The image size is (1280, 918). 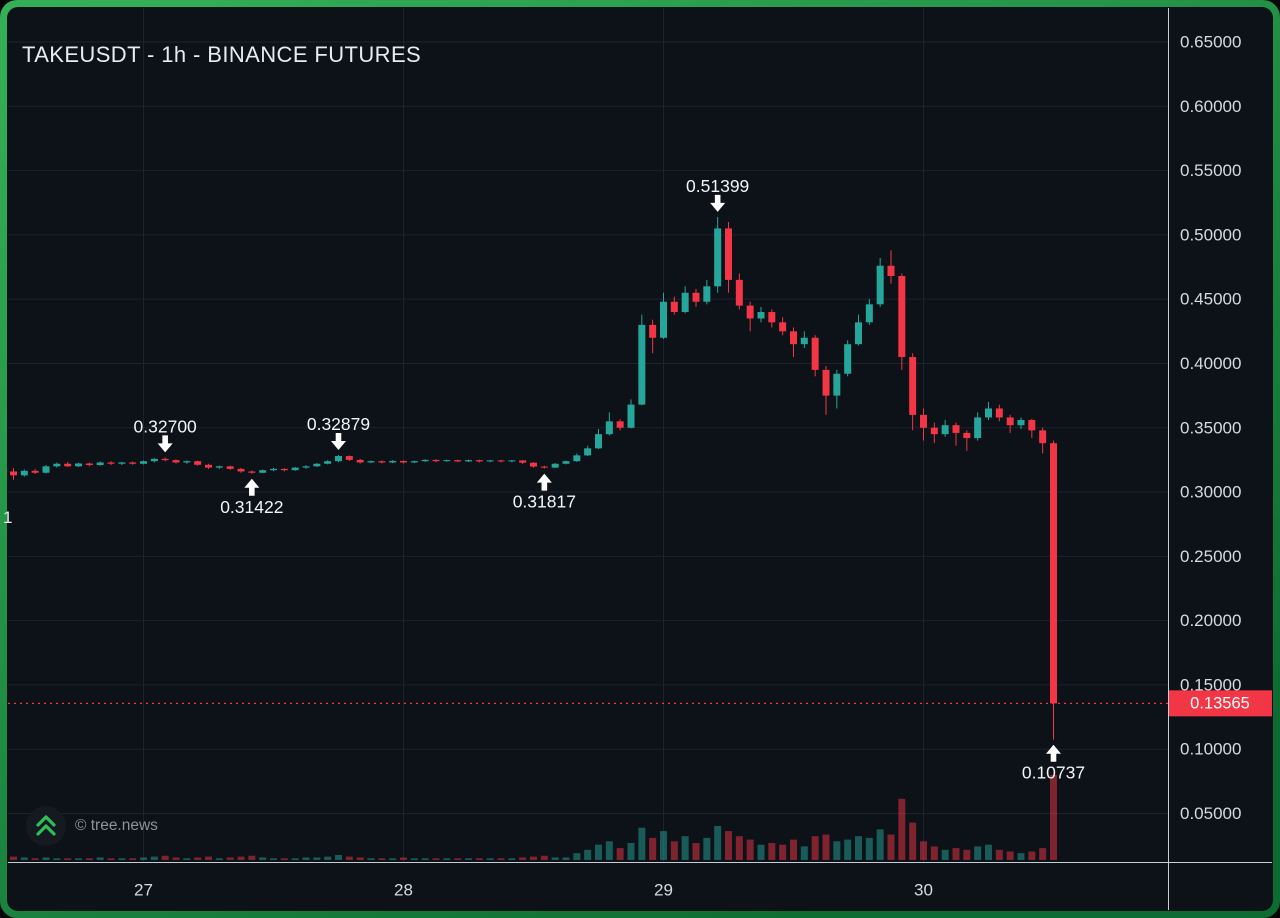 What do you see at coordinates (338, 424) in the screenshot?
I see `annotation-price-label: 0.32879` at bounding box center [338, 424].